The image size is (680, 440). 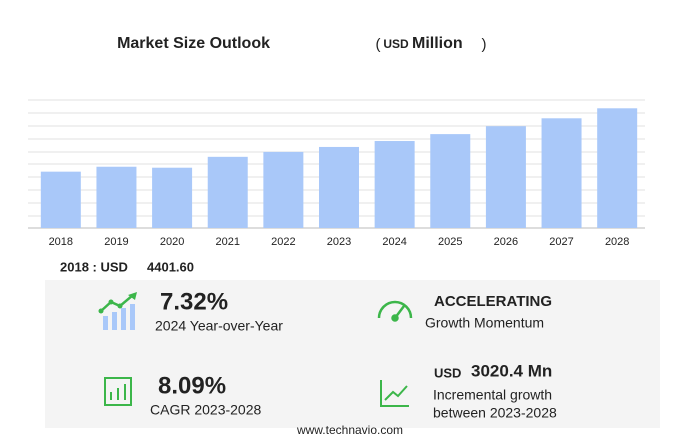 What do you see at coordinates (193, 43) in the screenshot?
I see `chart-title: Market Size Outlook` at bounding box center [193, 43].